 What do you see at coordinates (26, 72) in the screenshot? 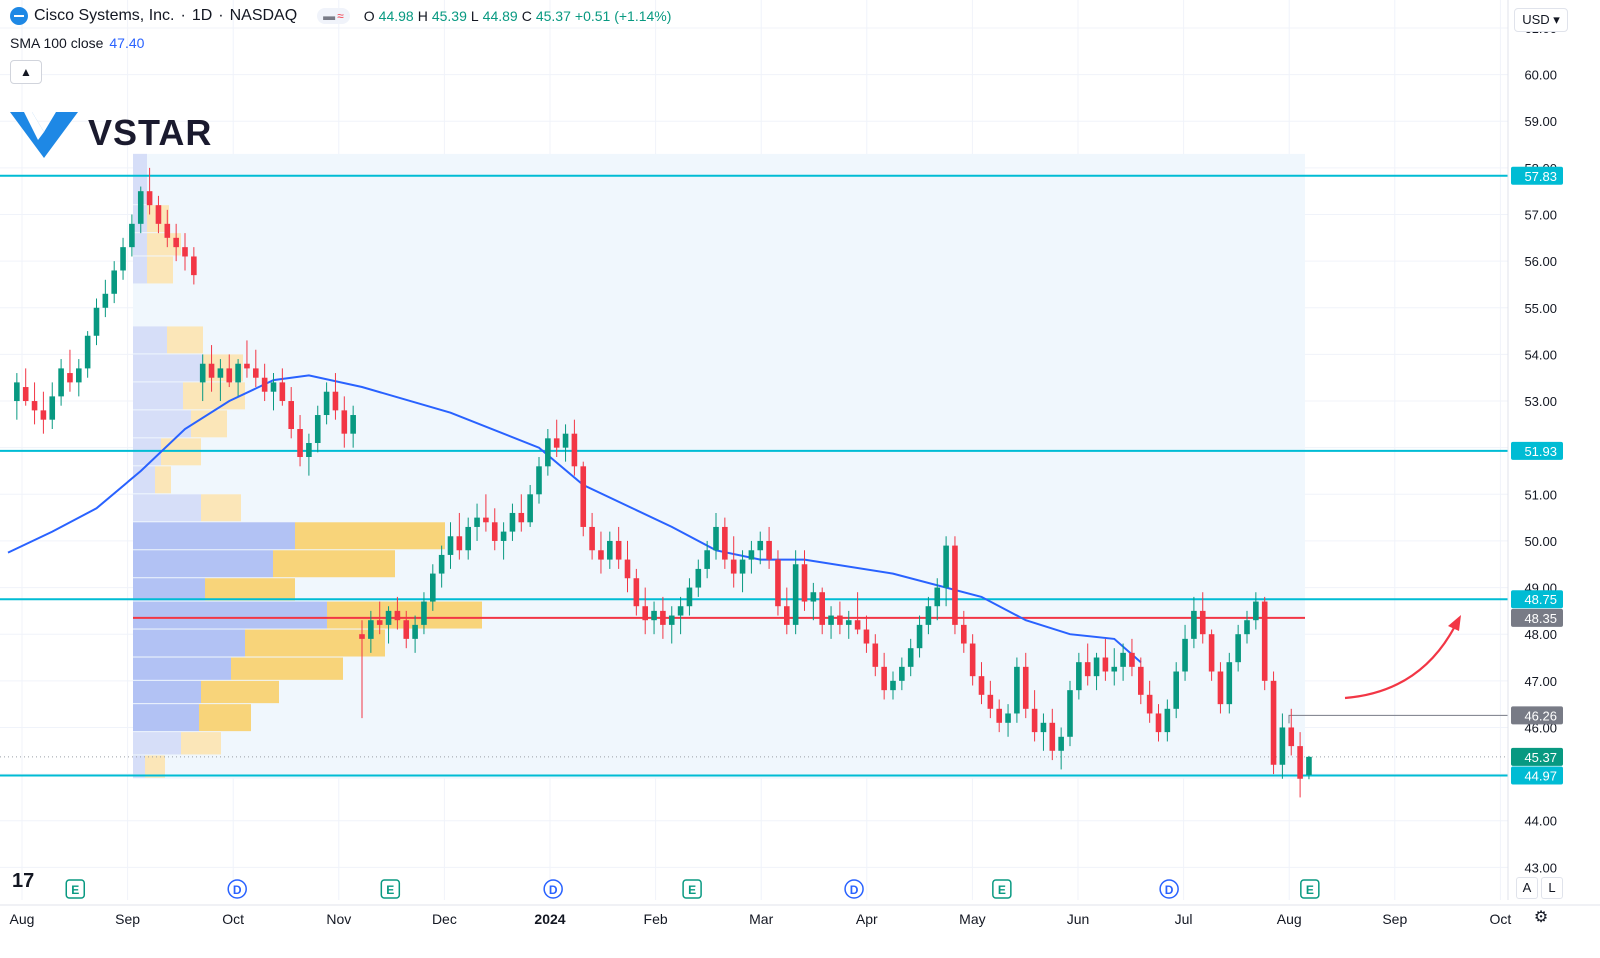
I see `collapse-legend-button: ▲` at bounding box center [26, 72].